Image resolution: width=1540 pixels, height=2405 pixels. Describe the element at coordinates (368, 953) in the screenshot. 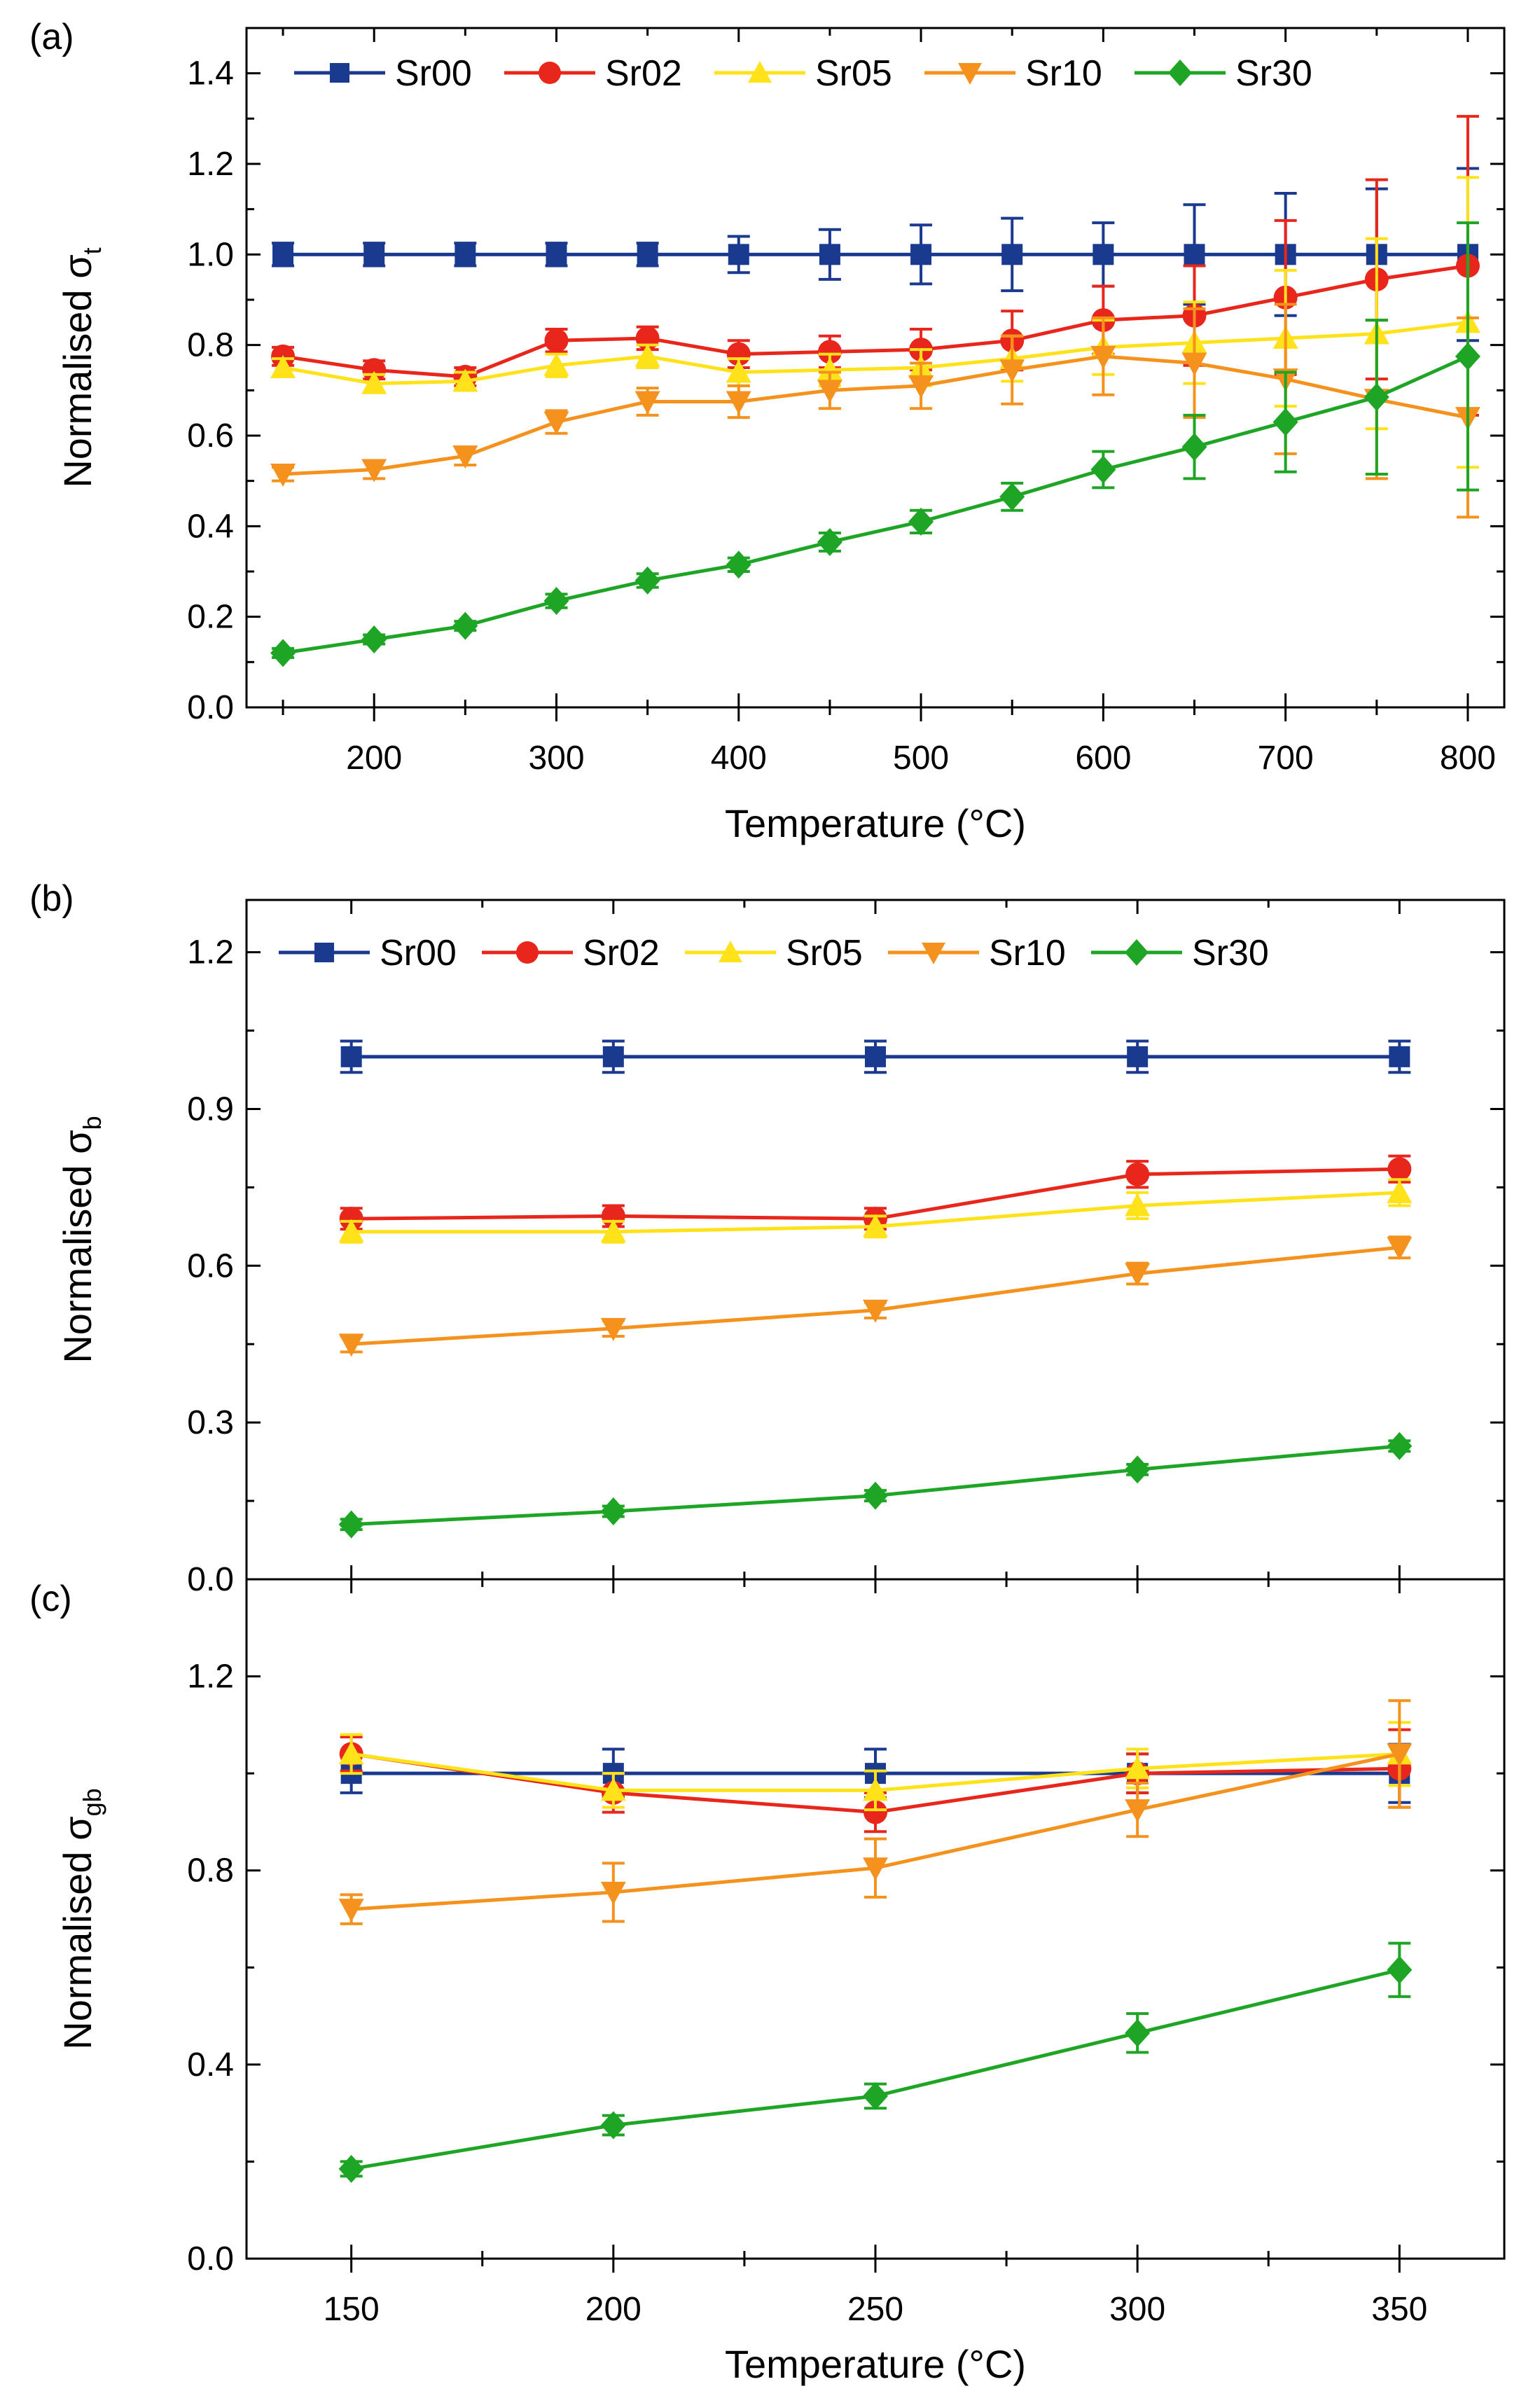

I see `legend-item-Sr00: Sr00` at that location.